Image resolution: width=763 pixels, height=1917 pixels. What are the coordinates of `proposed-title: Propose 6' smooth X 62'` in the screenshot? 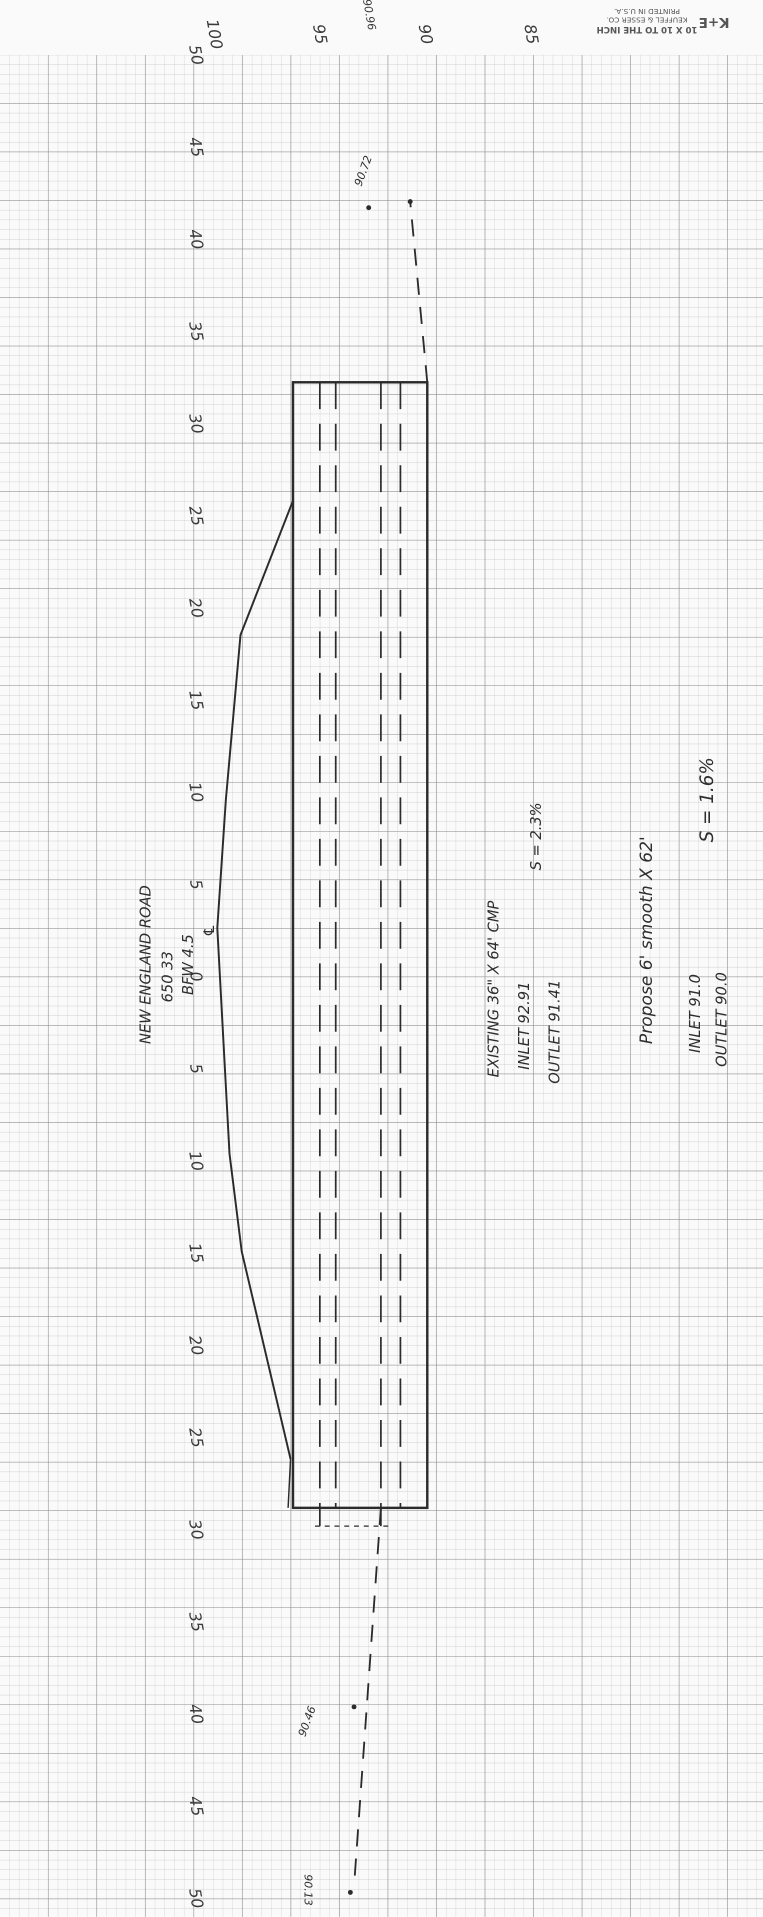 It's located at (647, 940).